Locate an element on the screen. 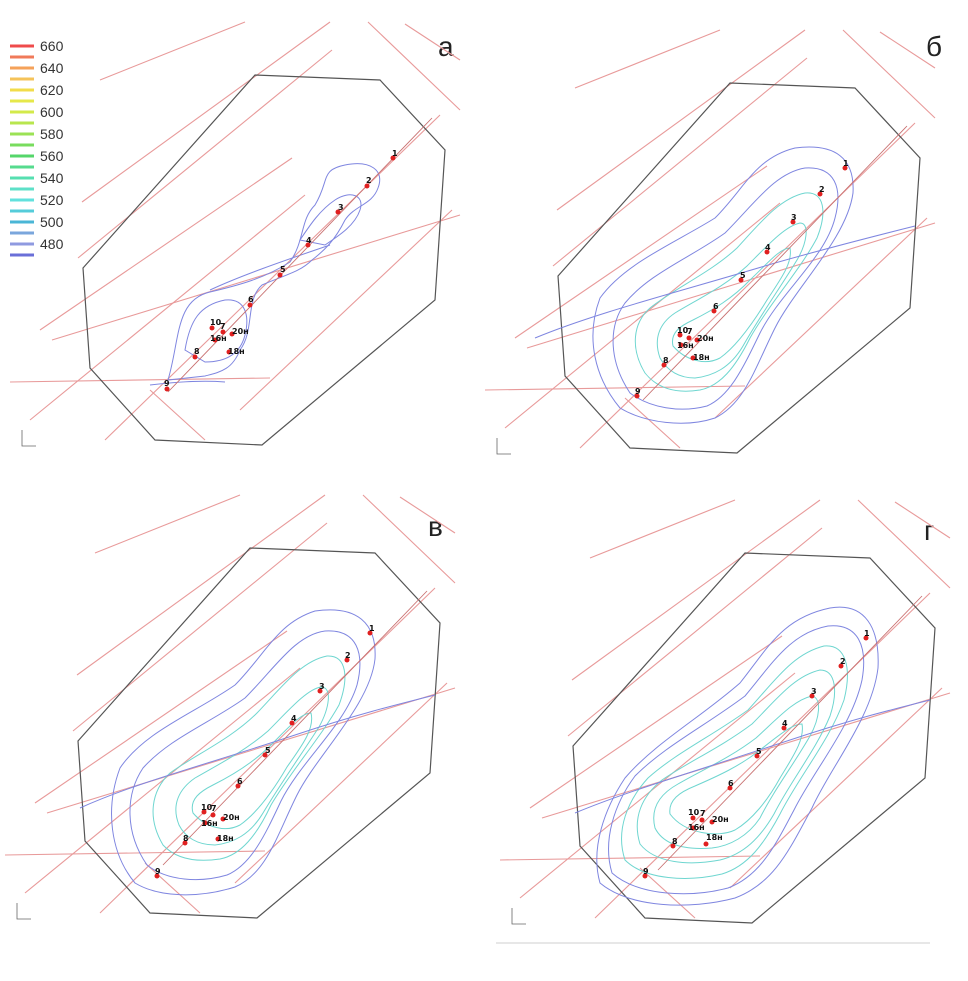 This screenshot has width=968, height=981. legend-item: 500 is located at coordinates (37, 222).